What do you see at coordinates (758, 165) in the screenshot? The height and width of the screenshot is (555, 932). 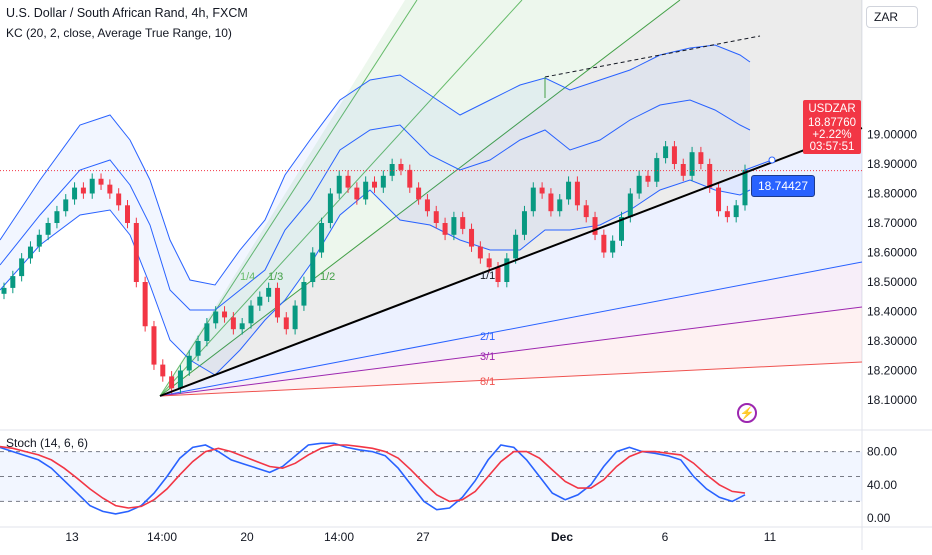 I see `trendline-anchor` at bounding box center [758, 165].